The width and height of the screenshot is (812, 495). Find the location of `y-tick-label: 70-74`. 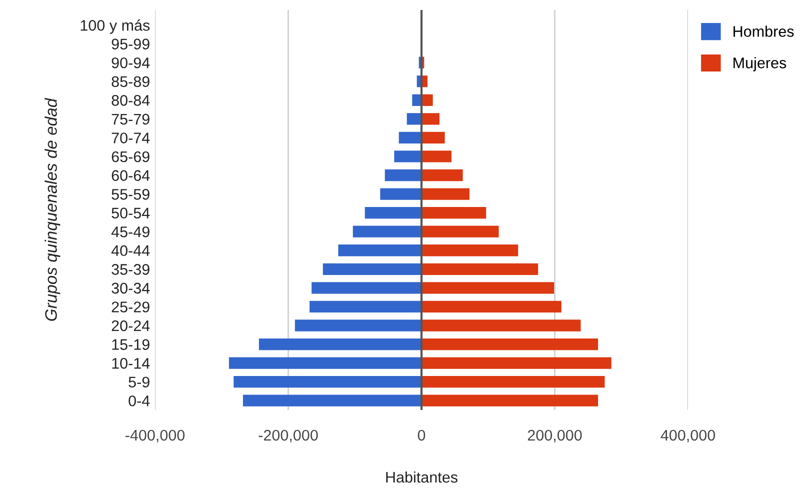

y-tick-label: 70-74 is located at coordinates (131, 138).